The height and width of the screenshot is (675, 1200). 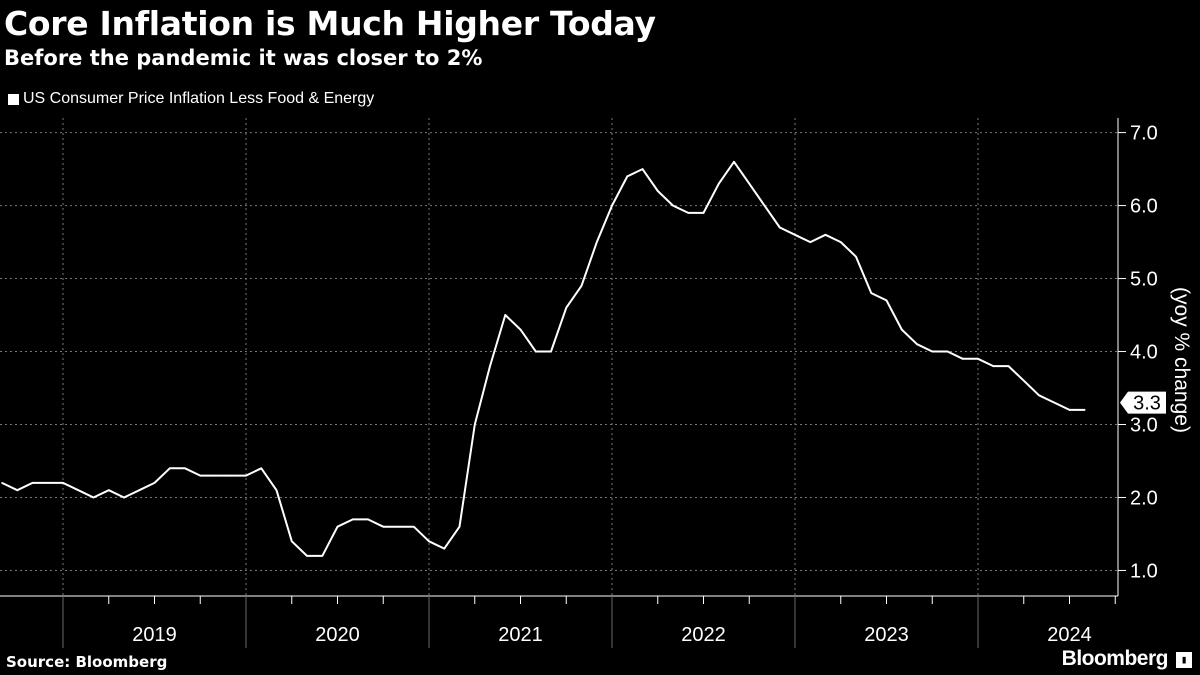 What do you see at coordinates (1147, 404) in the screenshot?
I see `last-value-label: 3.3` at bounding box center [1147, 404].